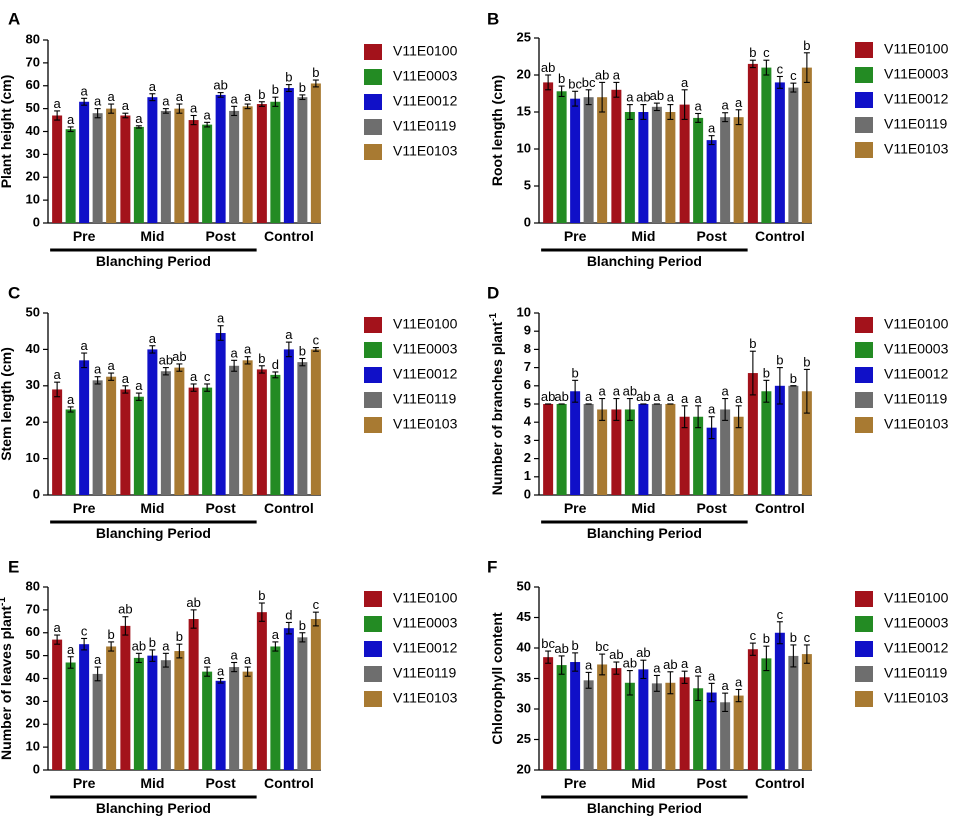 The height and width of the screenshot is (822, 957). I want to click on y-axis-label: Stem length (cm), so click(7, 404).